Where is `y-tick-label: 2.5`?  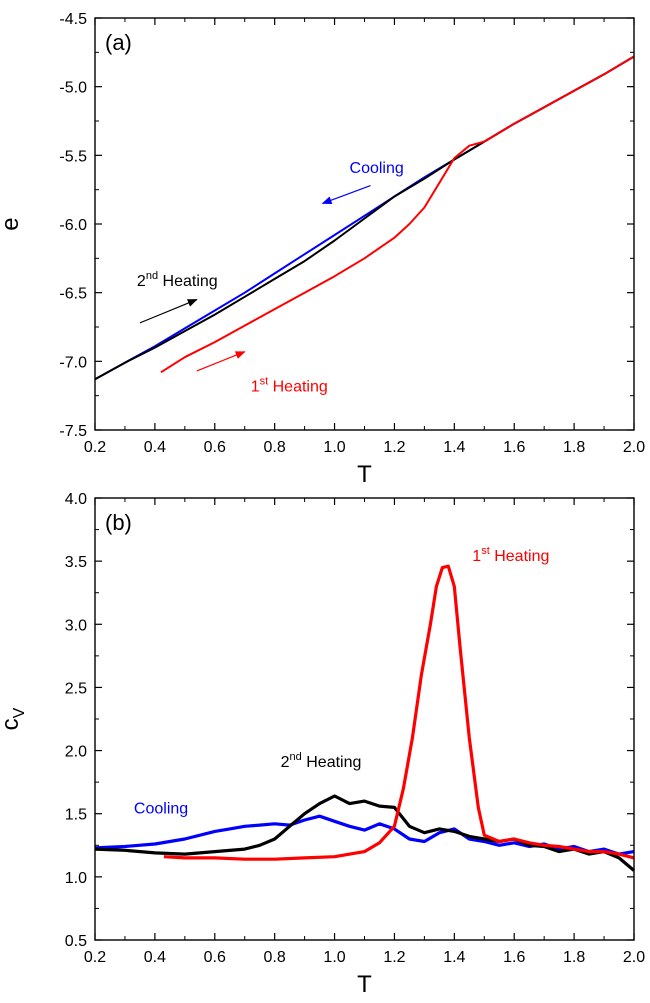
y-tick-label: 2.5 is located at coordinates (76, 688).